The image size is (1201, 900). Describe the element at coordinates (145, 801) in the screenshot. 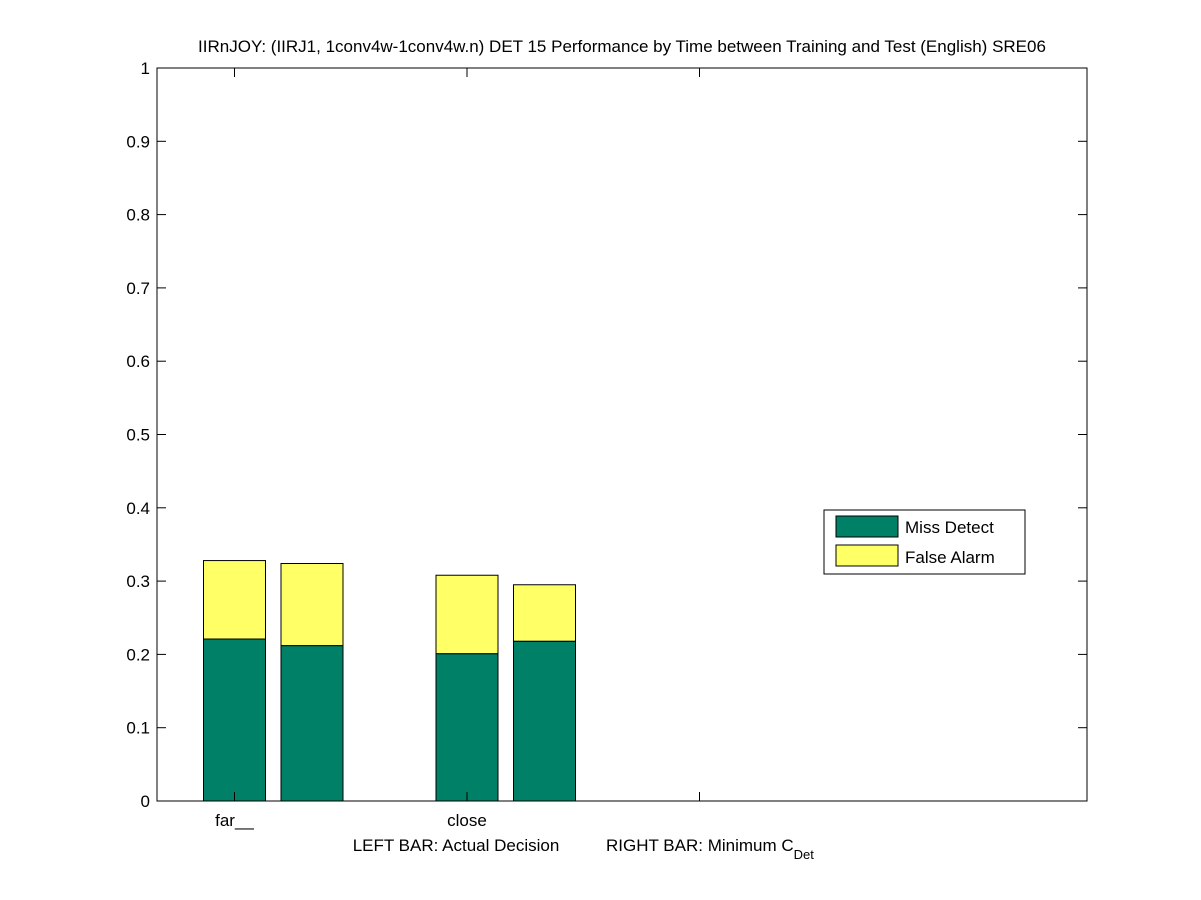

I see `y-tick-label: 0` at that location.